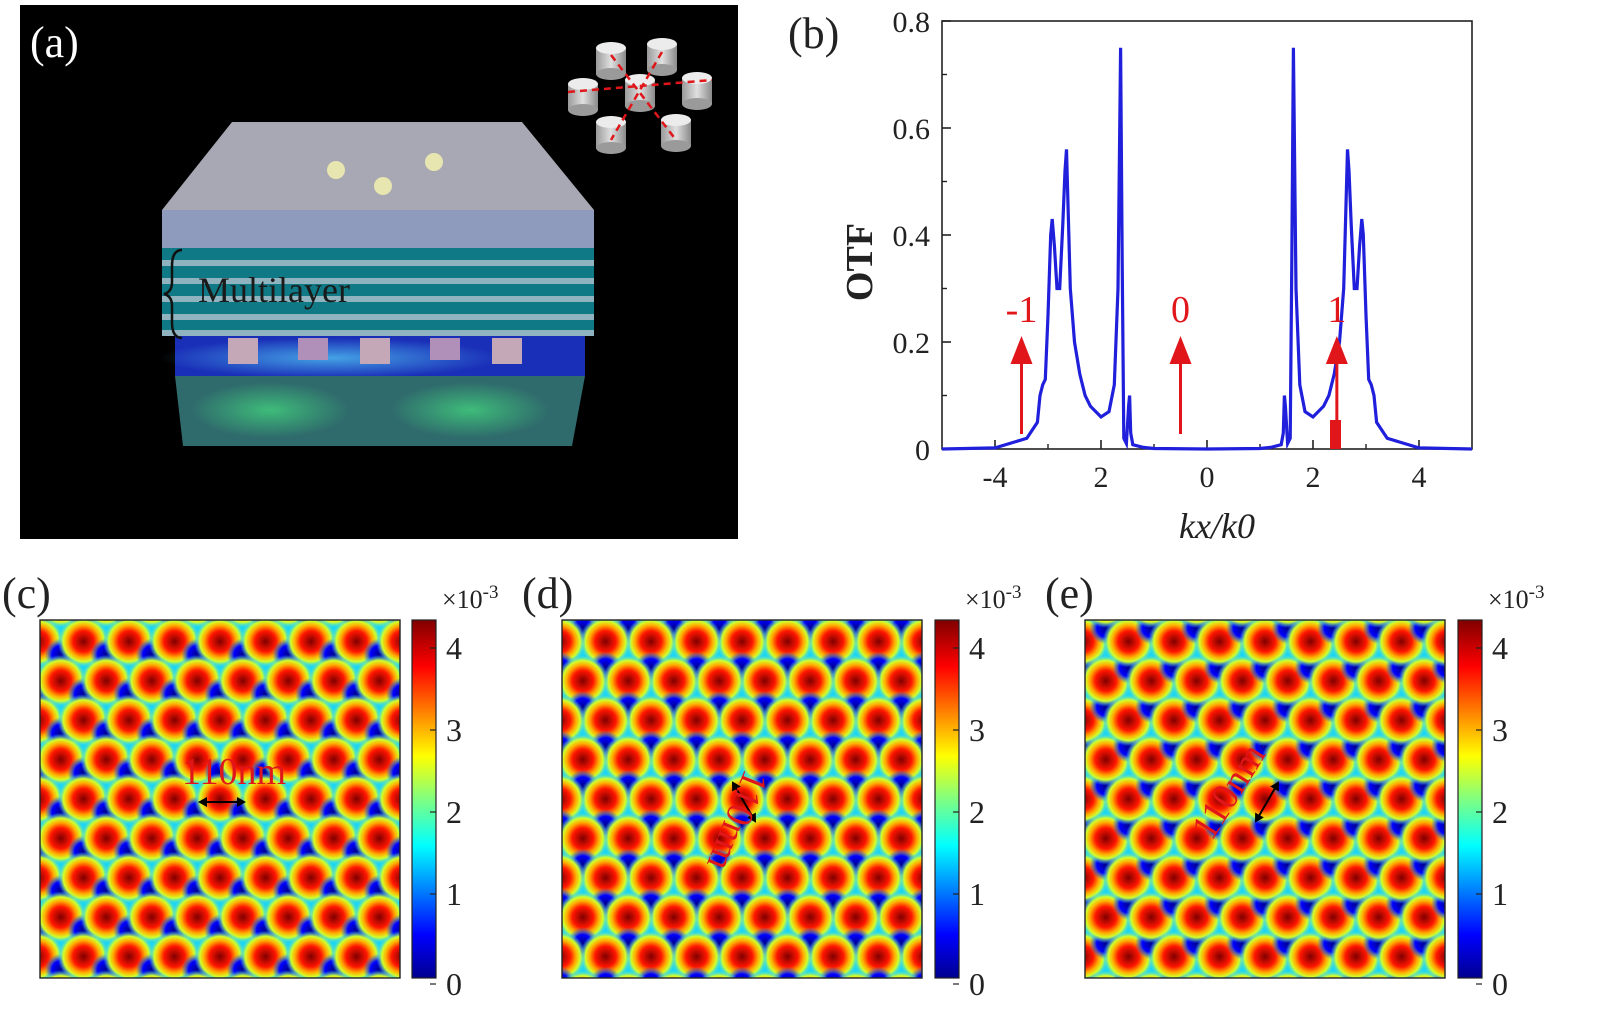 This screenshot has height=1016, width=1600. Describe the element at coordinates (222, 802) in the screenshot. I see `scale-arrow-icon` at that location.